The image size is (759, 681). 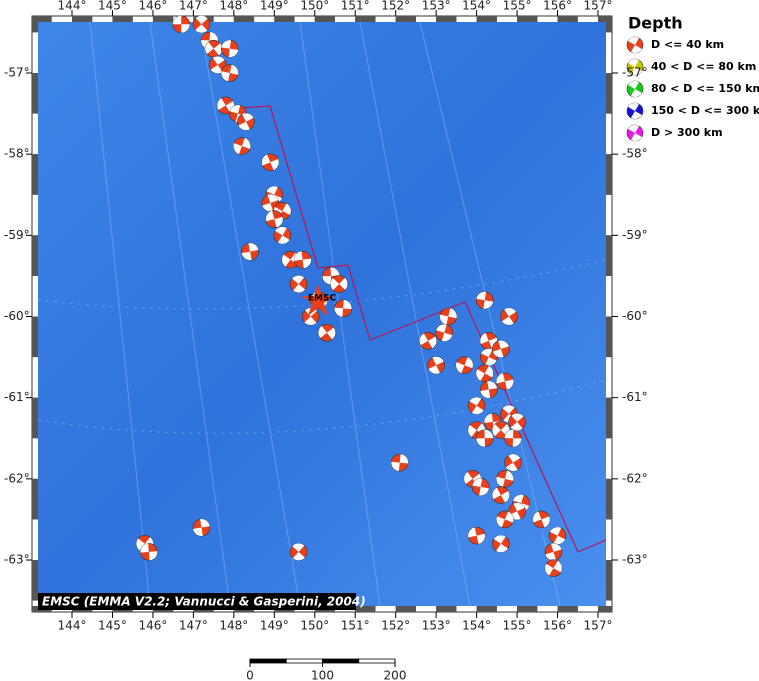 I want to click on lon-label-top: 156°, so click(x=557, y=6).